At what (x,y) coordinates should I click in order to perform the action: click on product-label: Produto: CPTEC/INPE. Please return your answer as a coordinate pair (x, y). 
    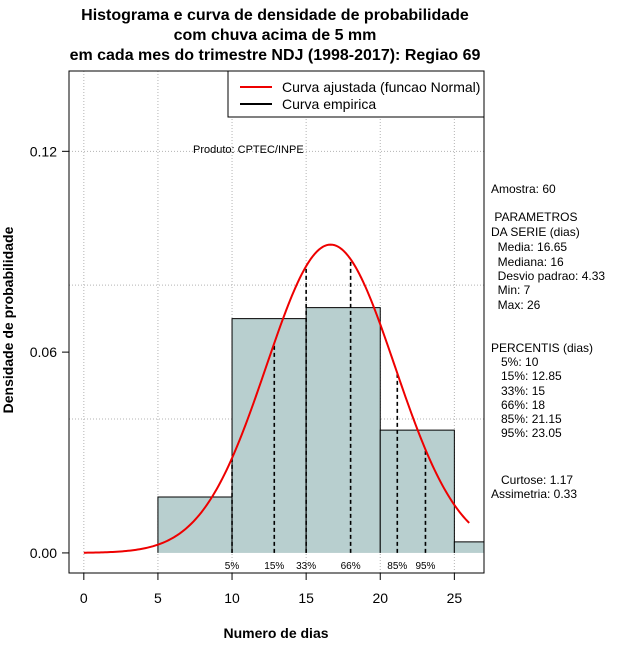
    Looking at the image, I should click on (248, 150).